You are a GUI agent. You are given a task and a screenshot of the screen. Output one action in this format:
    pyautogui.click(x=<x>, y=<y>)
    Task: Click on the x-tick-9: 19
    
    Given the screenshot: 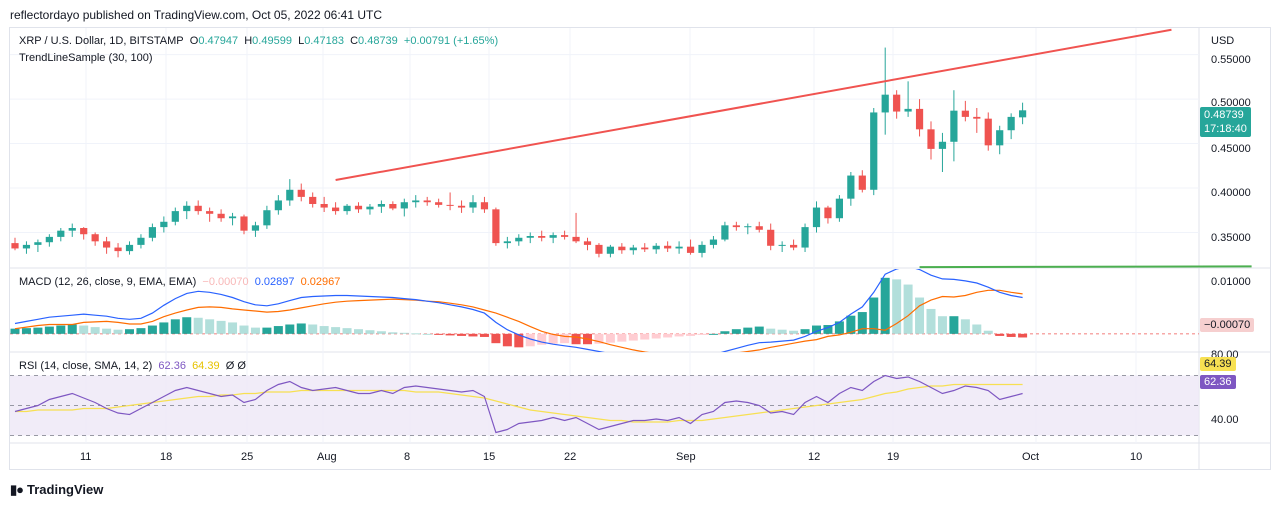 What is the action you would take?
    pyautogui.click(x=893, y=457)
    